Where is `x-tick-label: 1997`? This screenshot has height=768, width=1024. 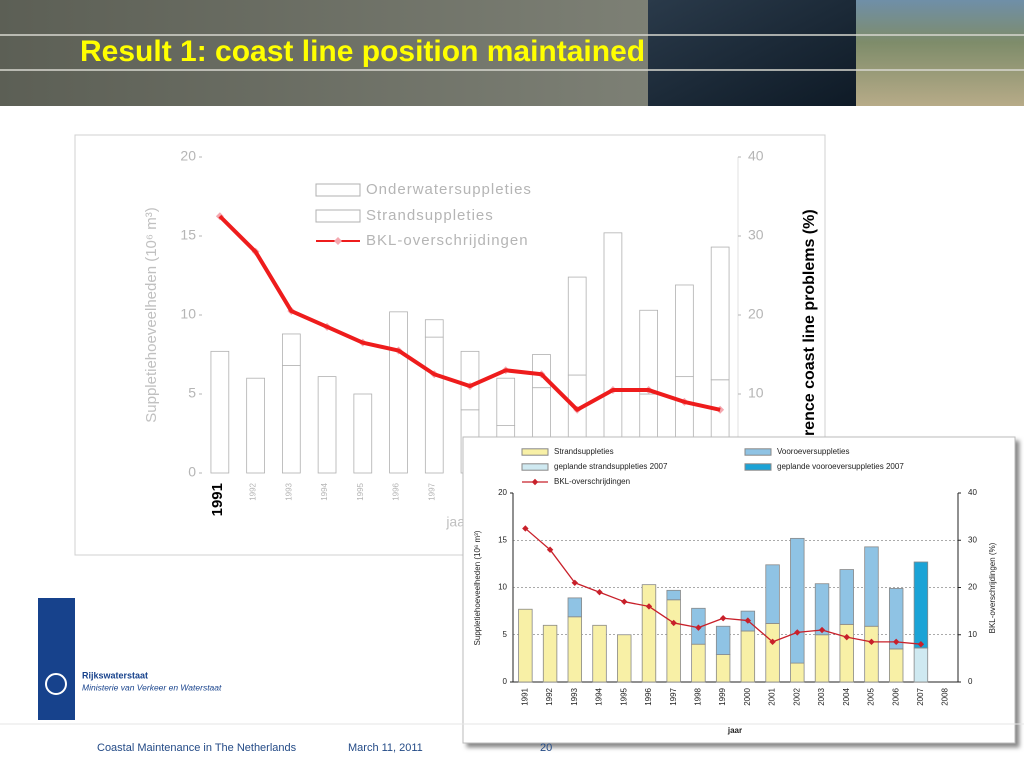
x-tick-label: 1997 is located at coordinates (431, 491).